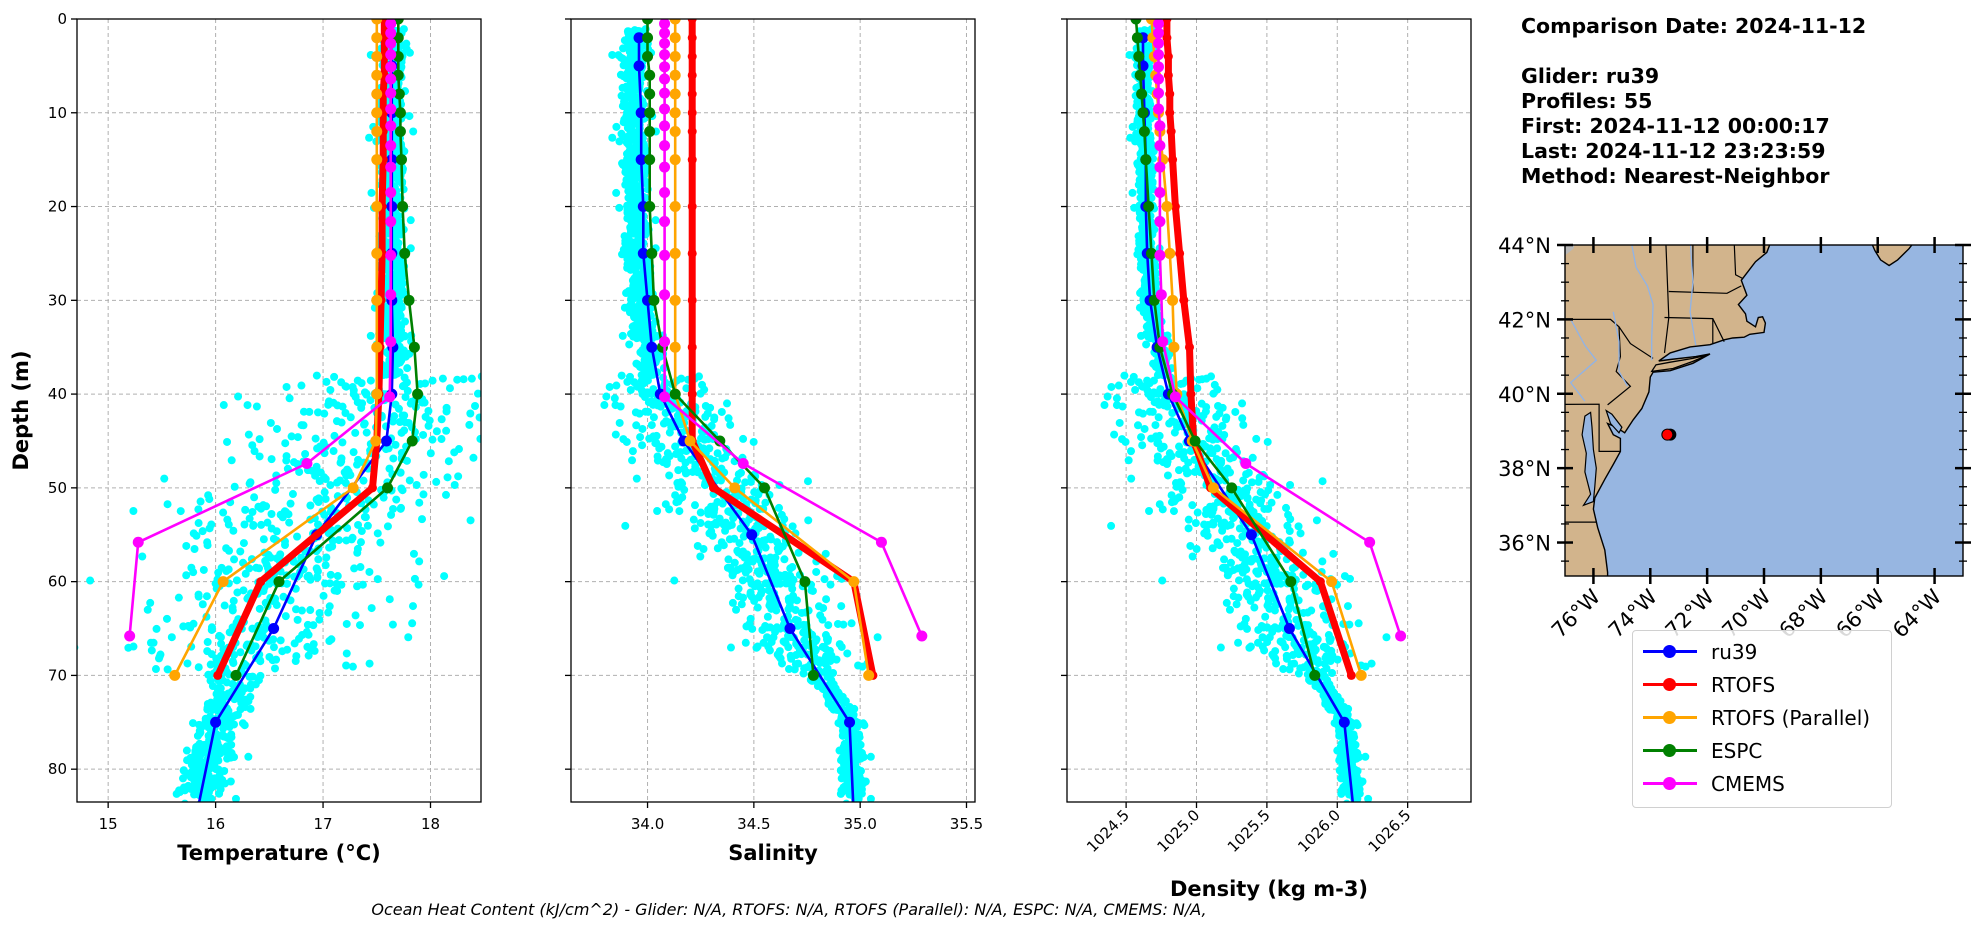 Image resolution: width=1978 pixels, height=934 pixels. Describe the element at coordinates (21, 410) in the screenshot. I see `y-axis-label: Depth (m)` at that location.